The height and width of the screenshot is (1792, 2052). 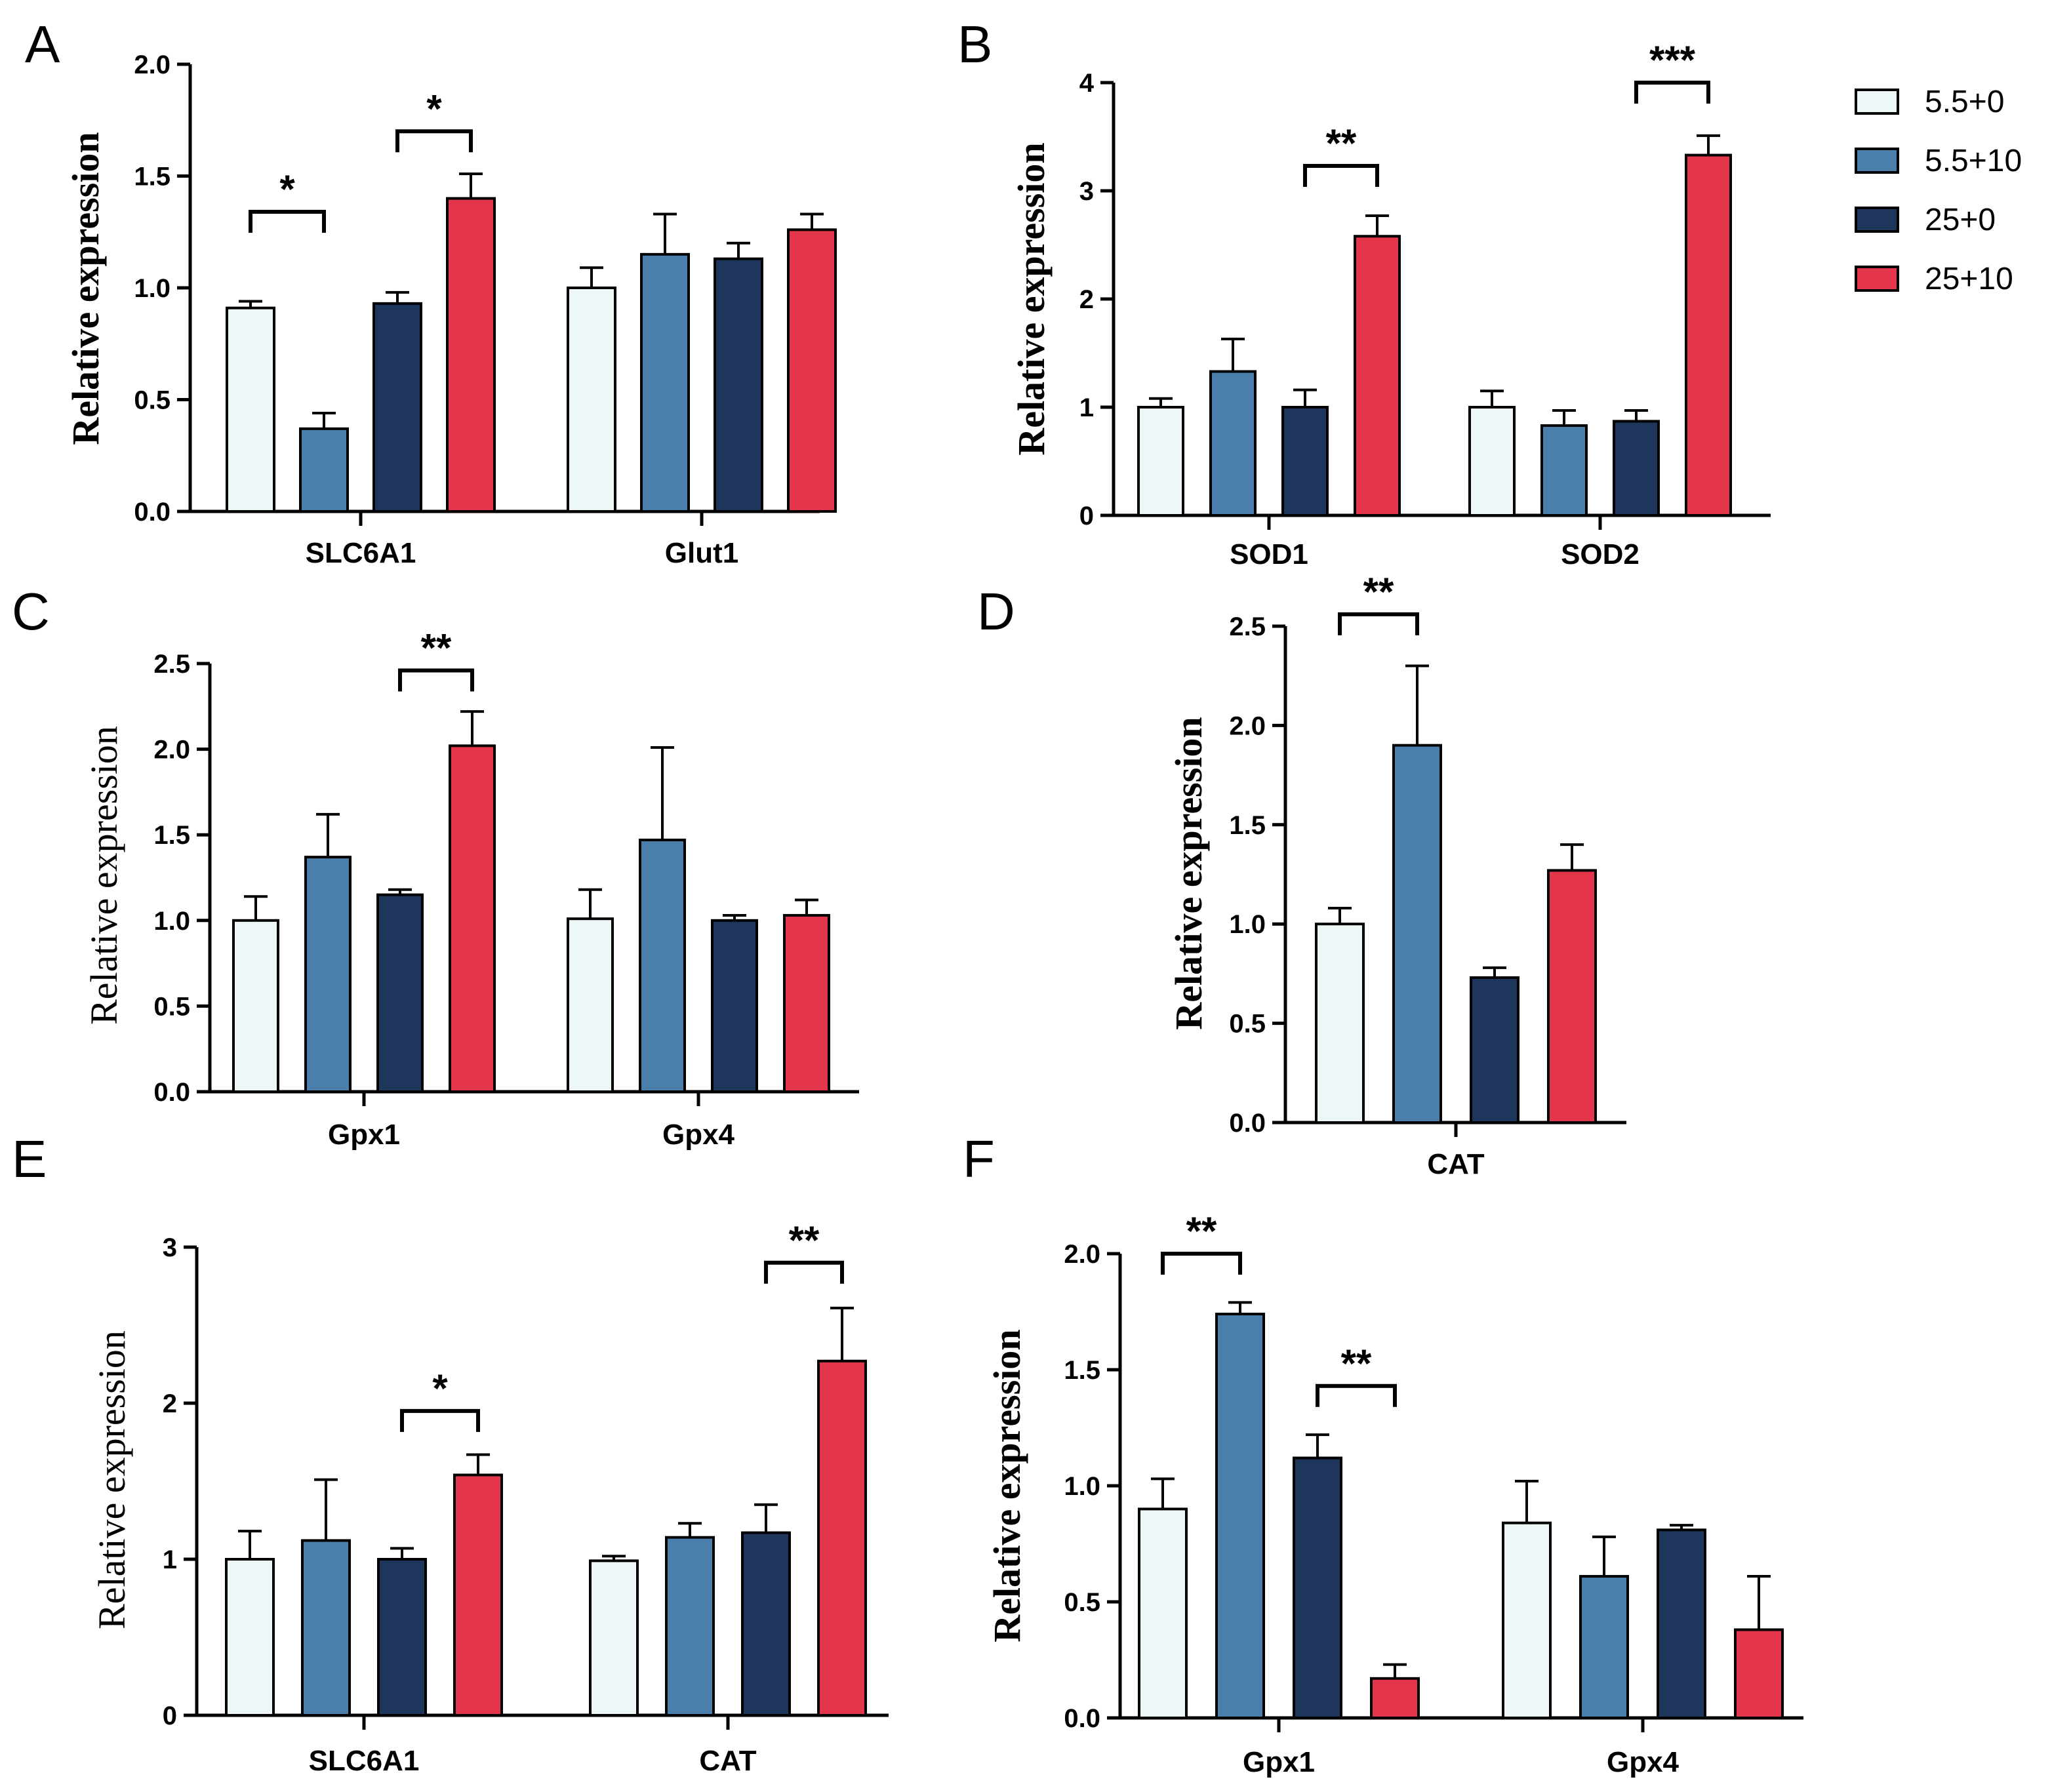 What do you see at coordinates (170, 1403) in the screenshot?
I see `y-tick-label: 2` at bounding box center [170, 1403].